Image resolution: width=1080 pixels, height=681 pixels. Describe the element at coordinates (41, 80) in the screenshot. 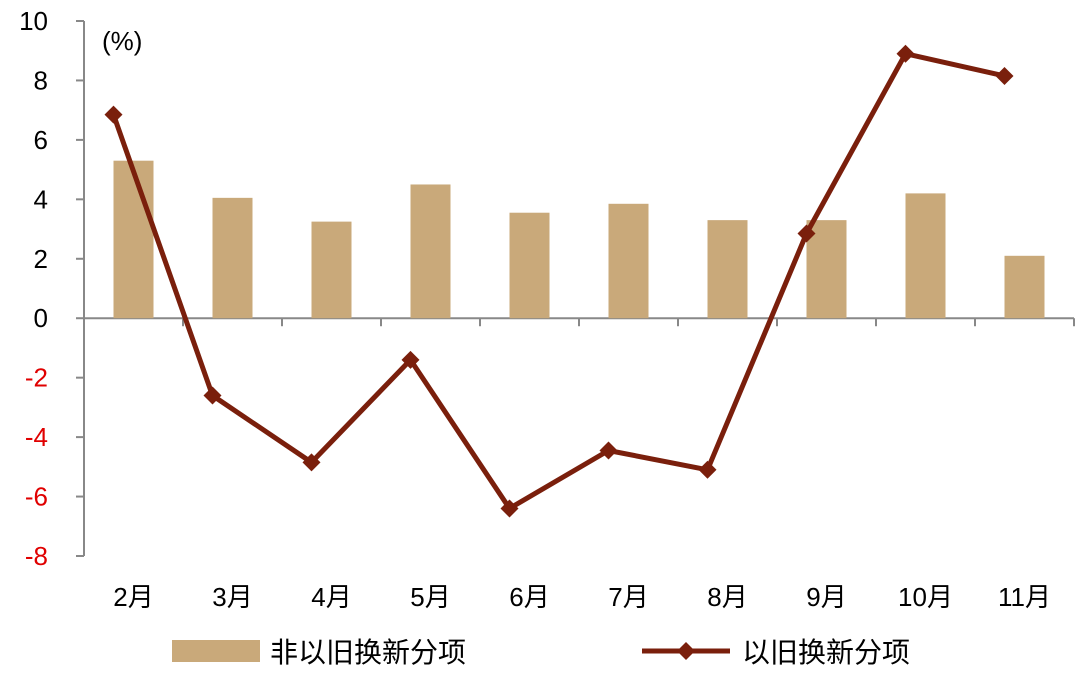

I see `y-tick-label: 8` at that location.